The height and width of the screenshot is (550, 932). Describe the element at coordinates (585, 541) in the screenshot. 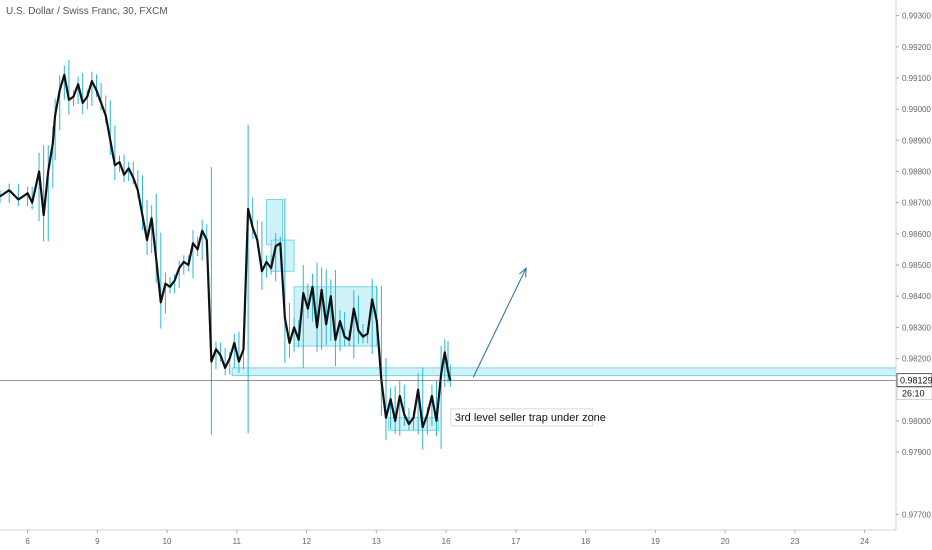

I see `x-tick-label: 18` at that location.